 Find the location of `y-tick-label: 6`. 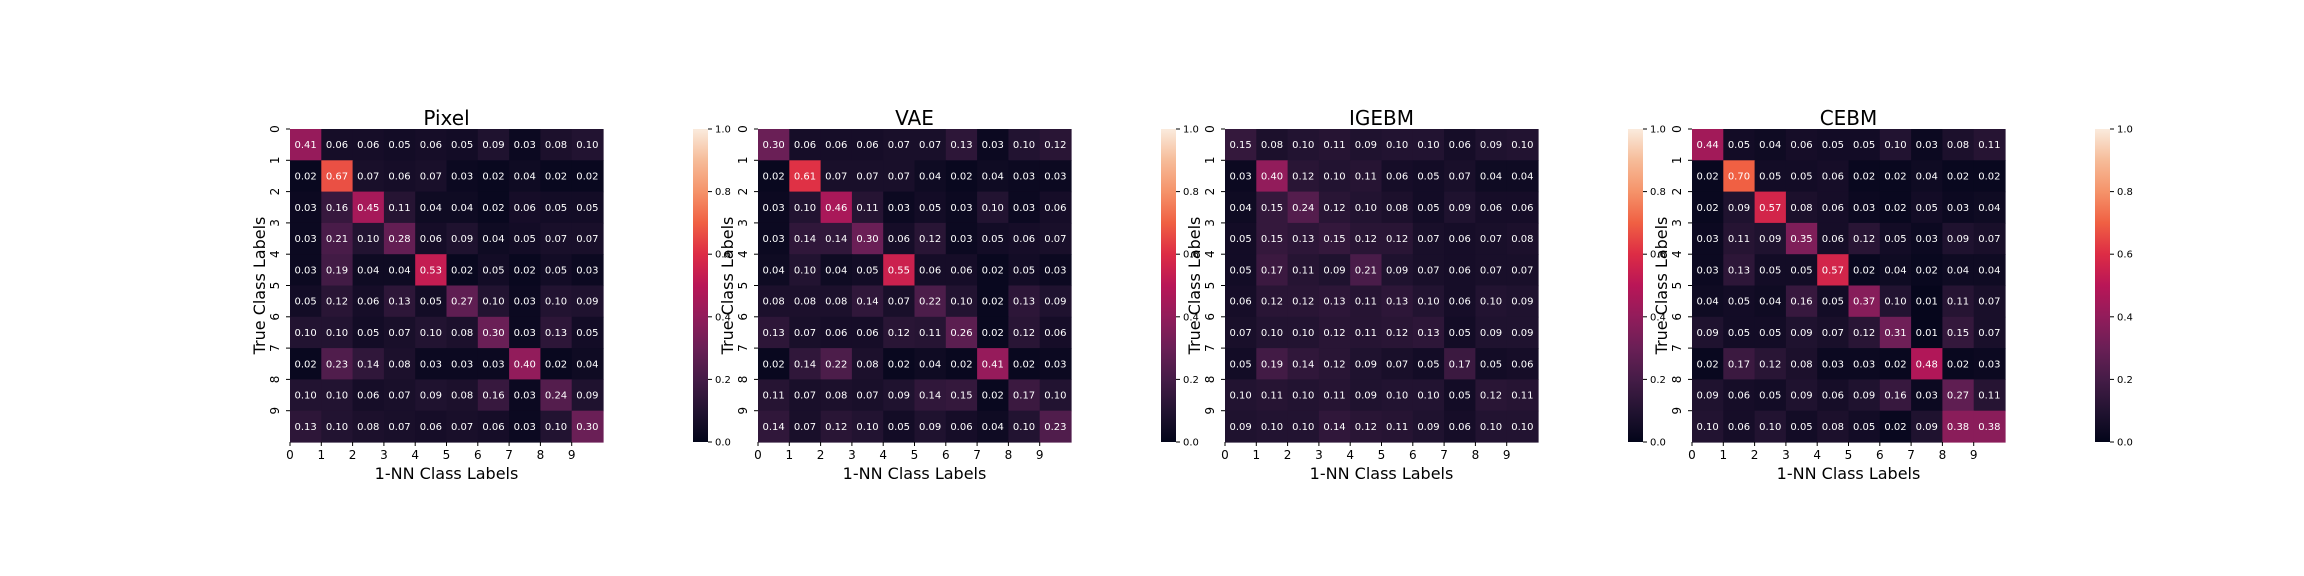

y-tick-label: 6 is located at coordinates (1210, 317).